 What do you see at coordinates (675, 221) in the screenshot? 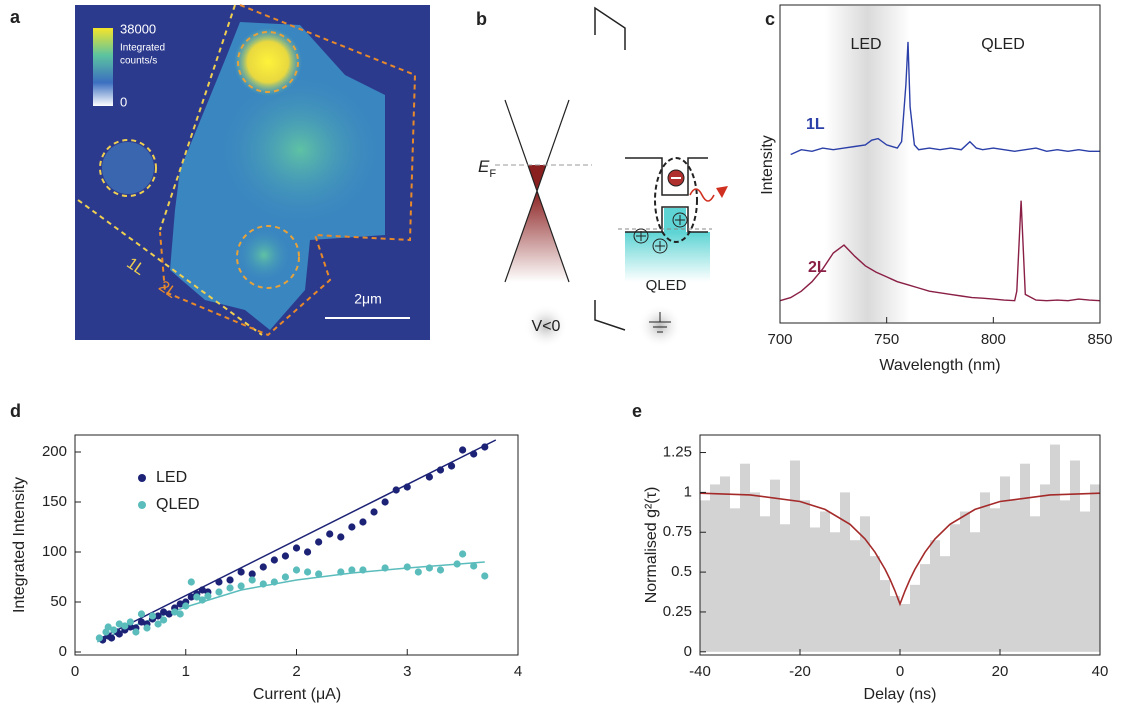
I see `well` at bounding box center [675, 221].